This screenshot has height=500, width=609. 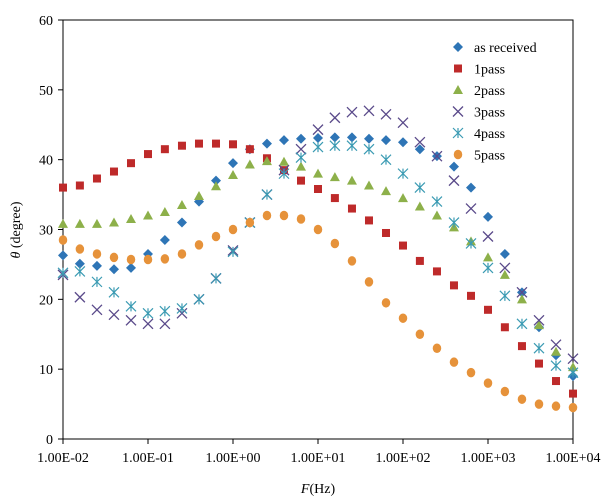 What do you see at coordinates (489, 134) in the screenshot?
I see `legend-label: 4pass` at bounding box center [489, 134].